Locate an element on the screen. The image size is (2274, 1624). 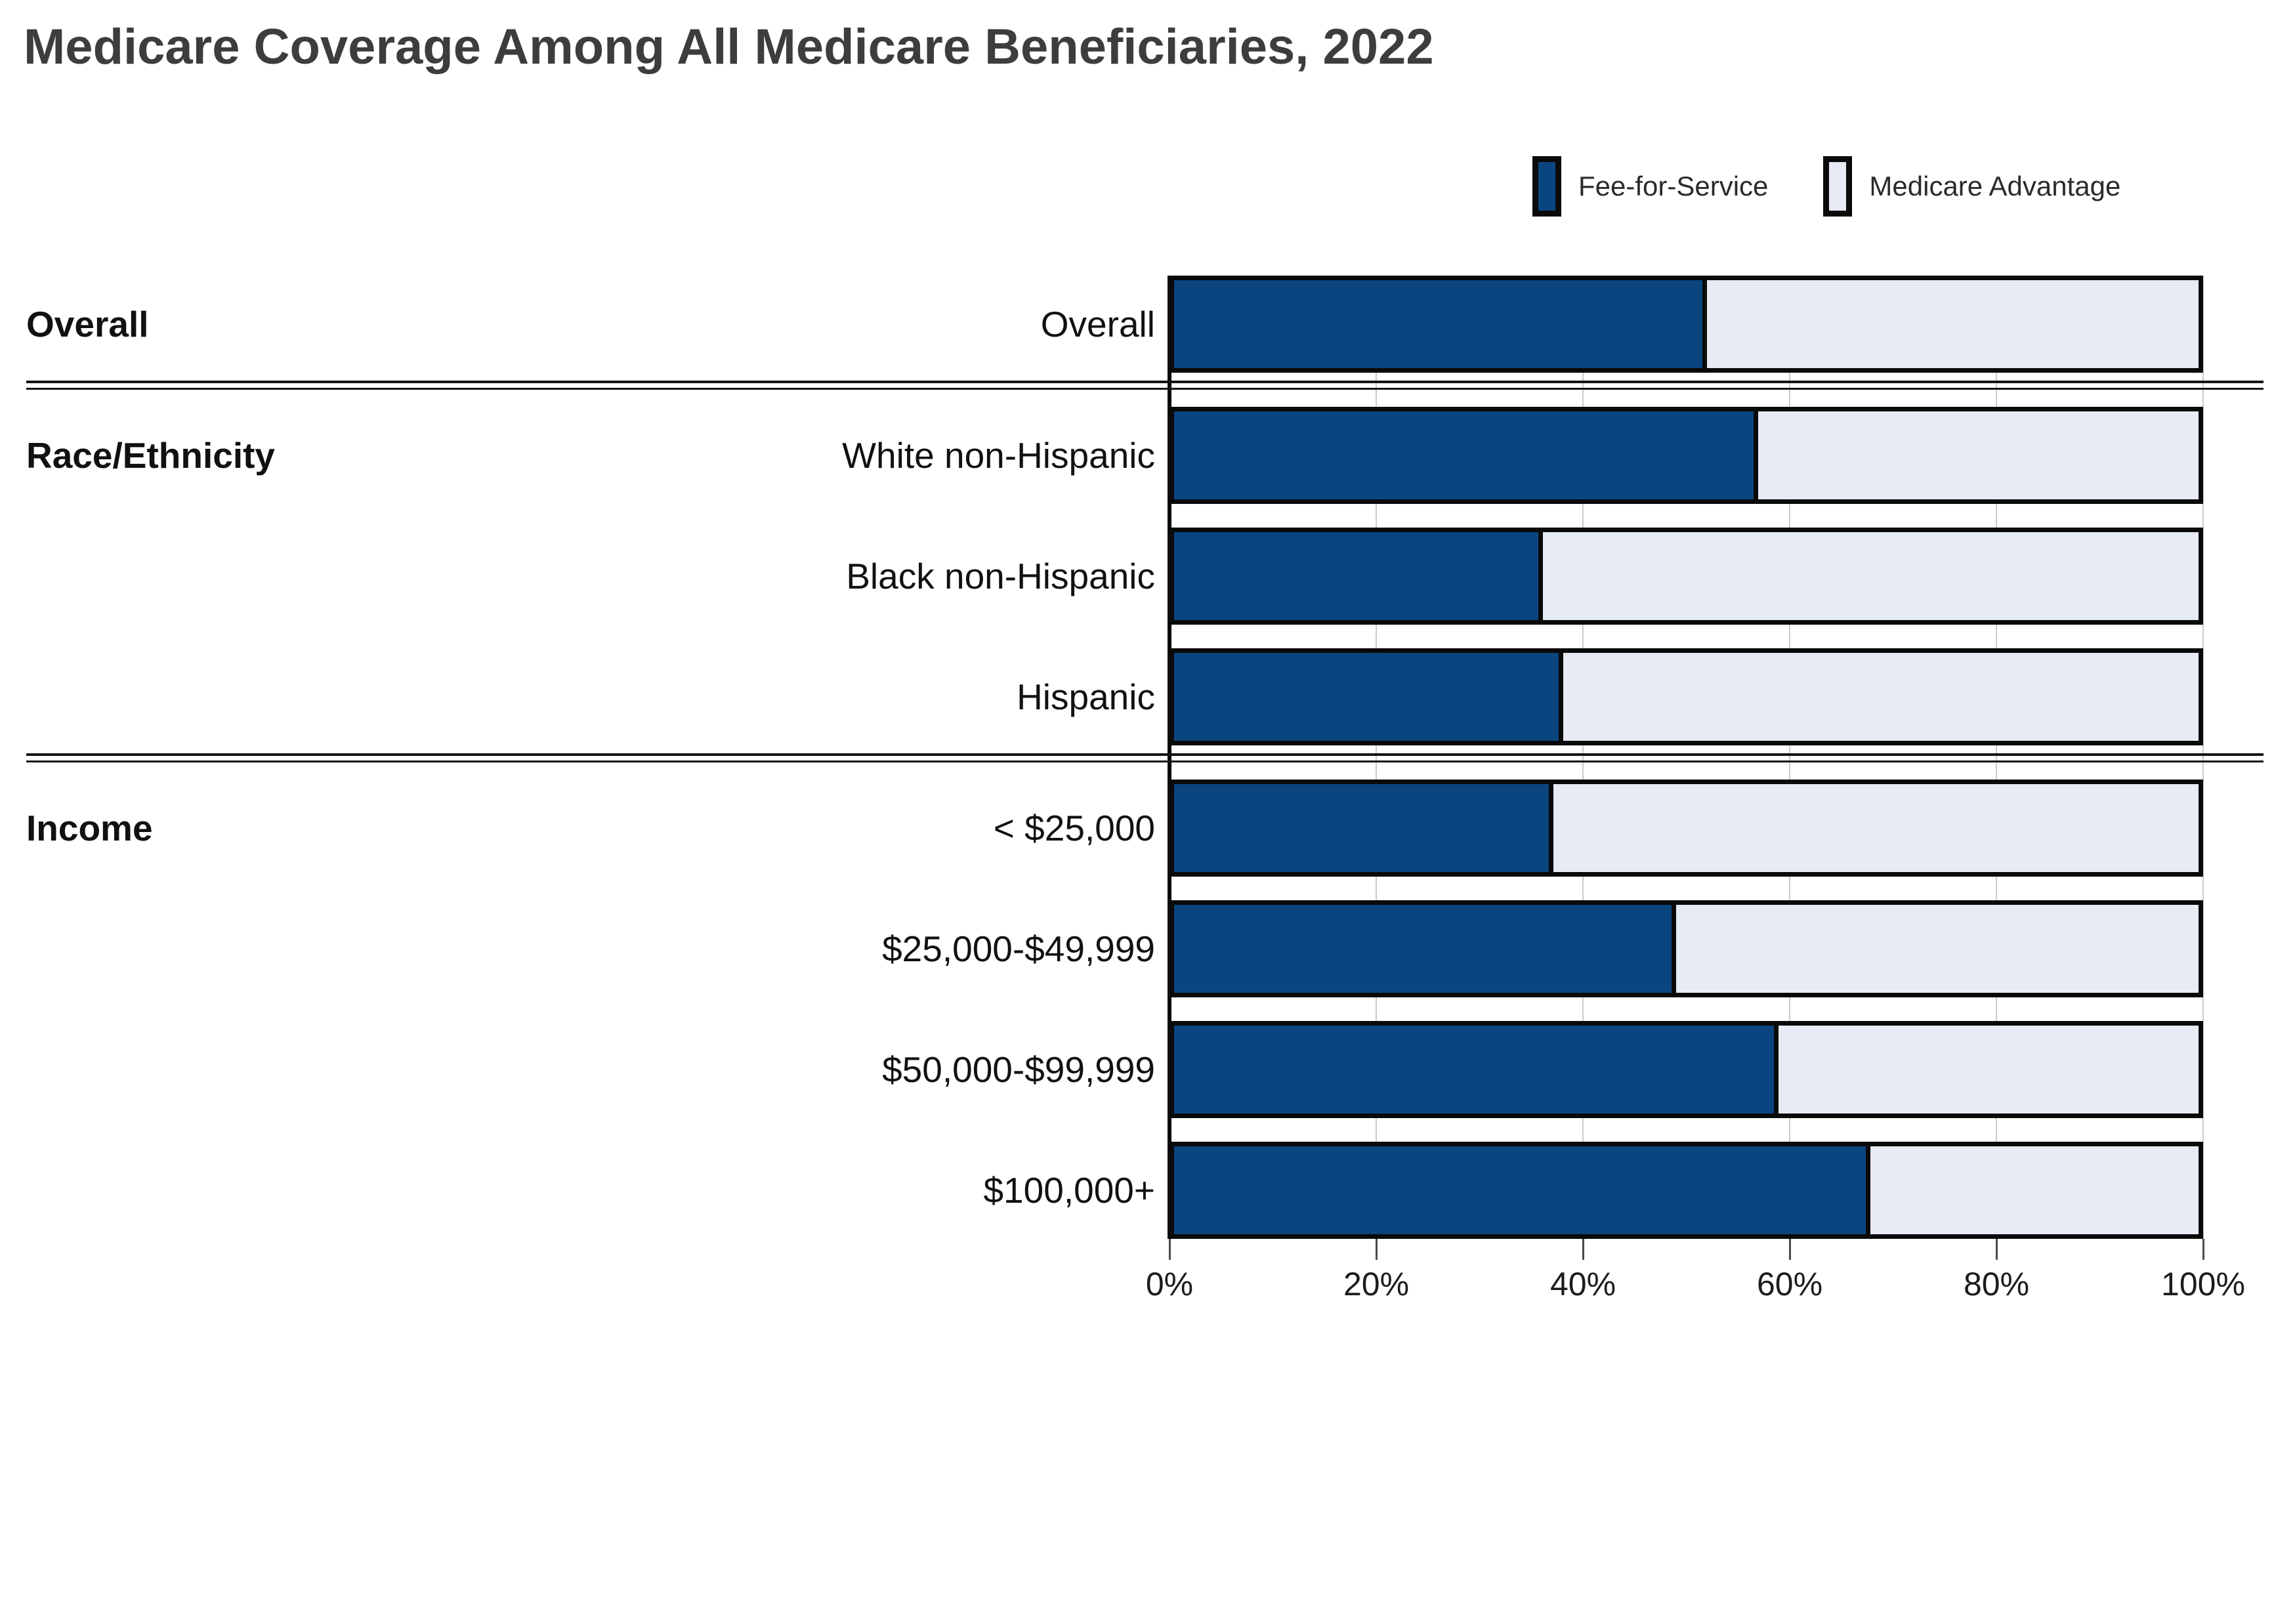
category-label: White non-Hispanic is located at coordinates (998, 456).